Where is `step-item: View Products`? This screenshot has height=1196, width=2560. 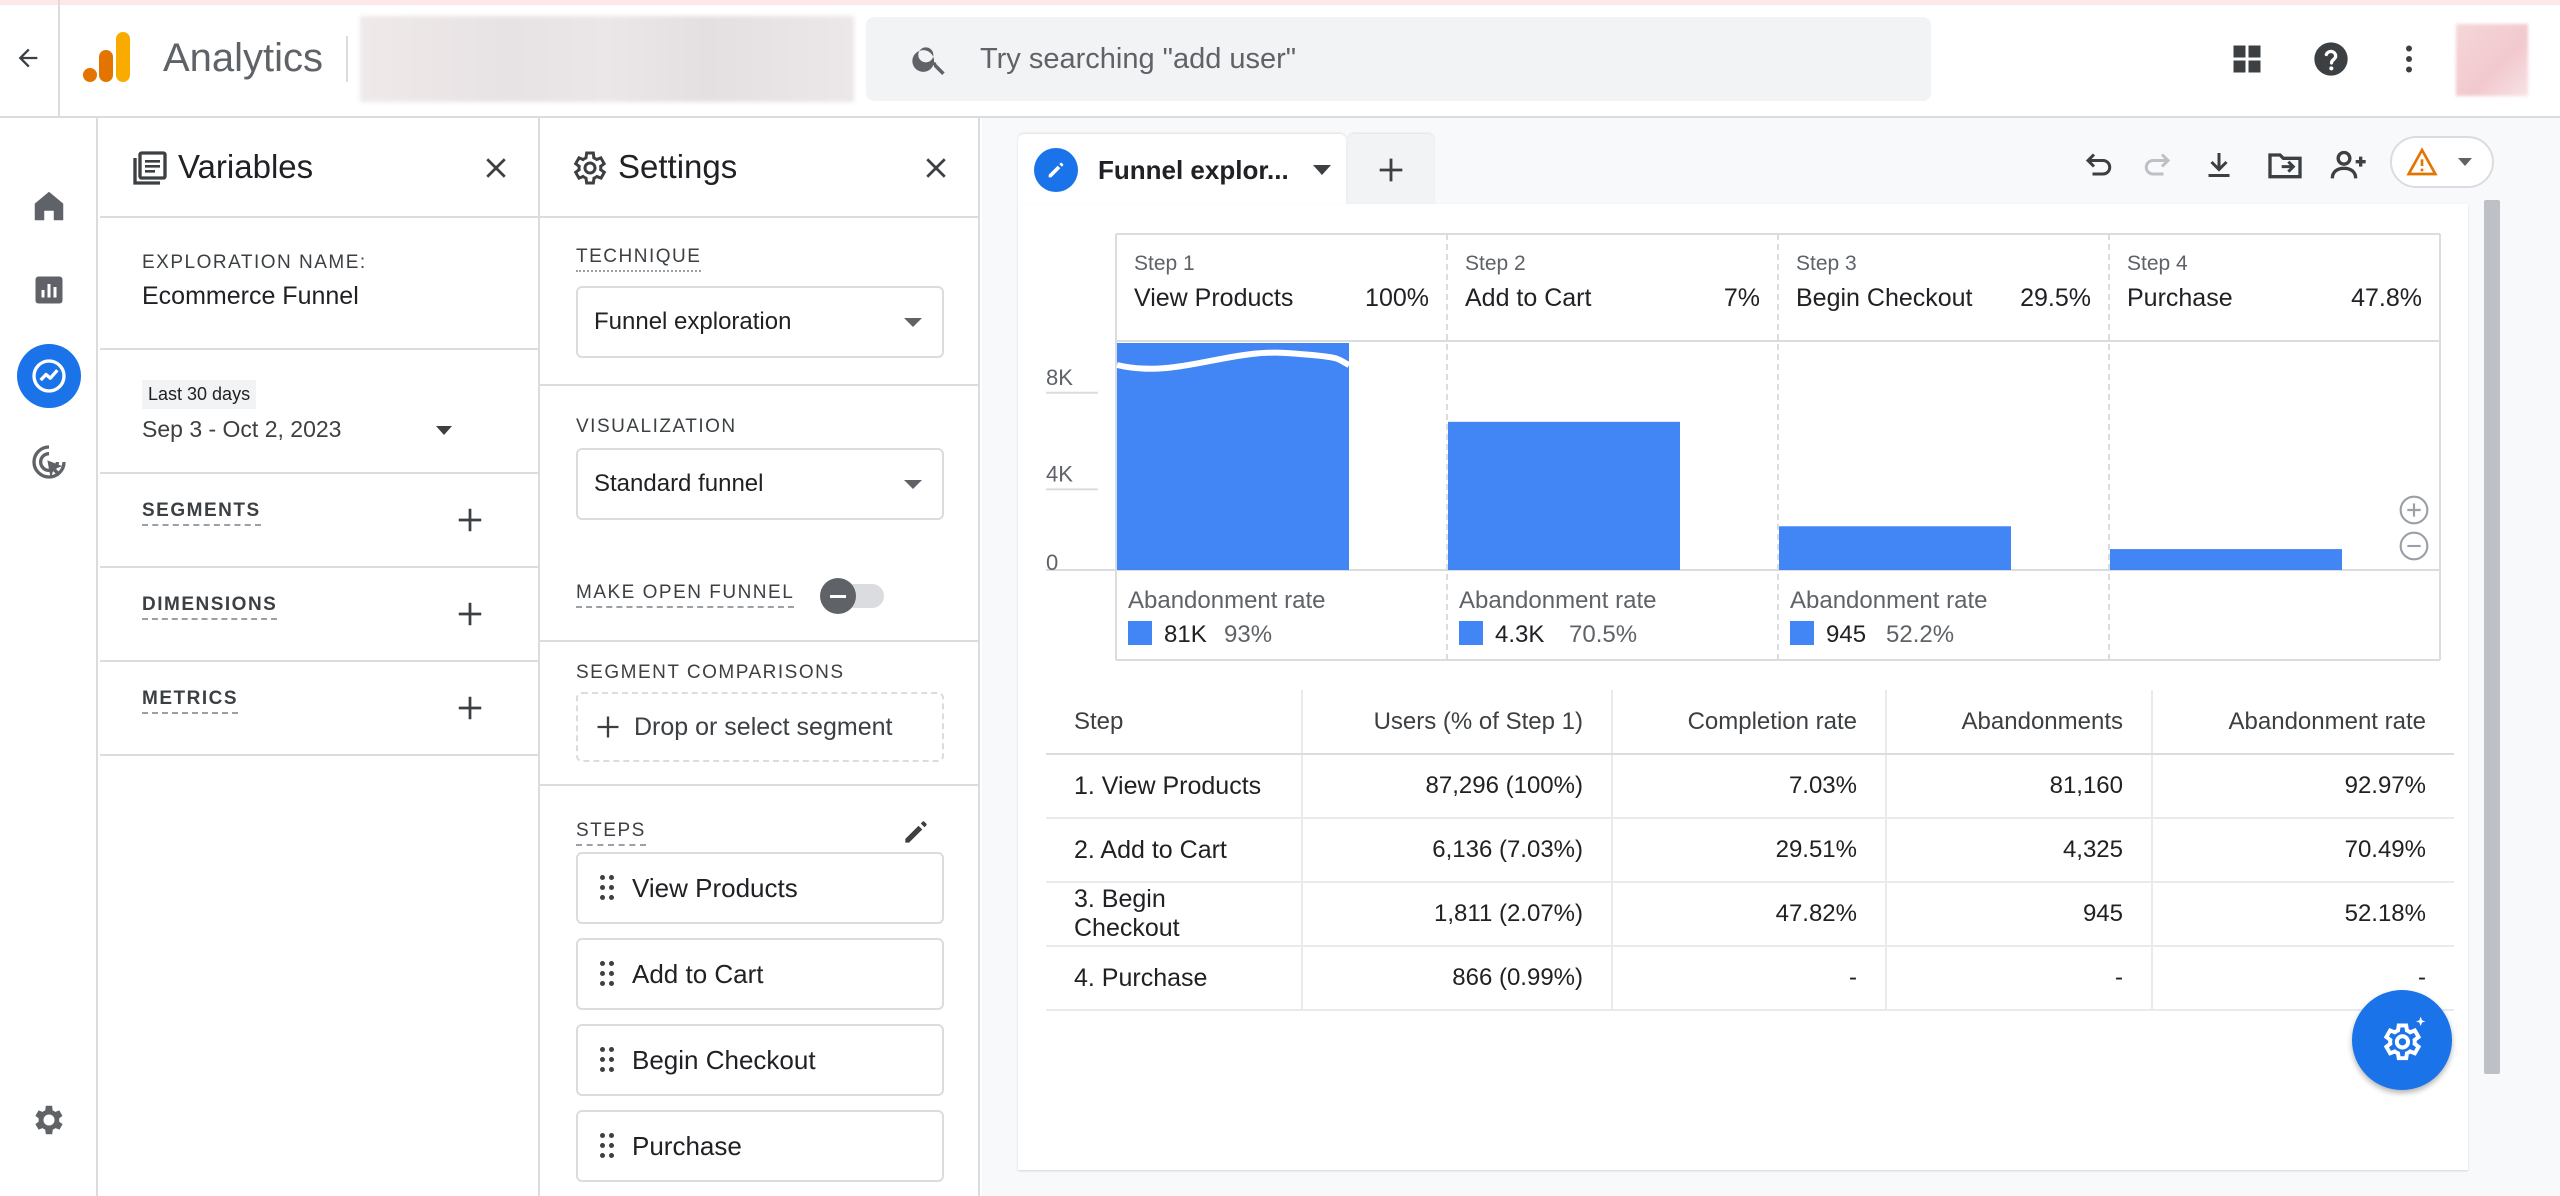 step-item: View Products is located at coordinates (760, 888).